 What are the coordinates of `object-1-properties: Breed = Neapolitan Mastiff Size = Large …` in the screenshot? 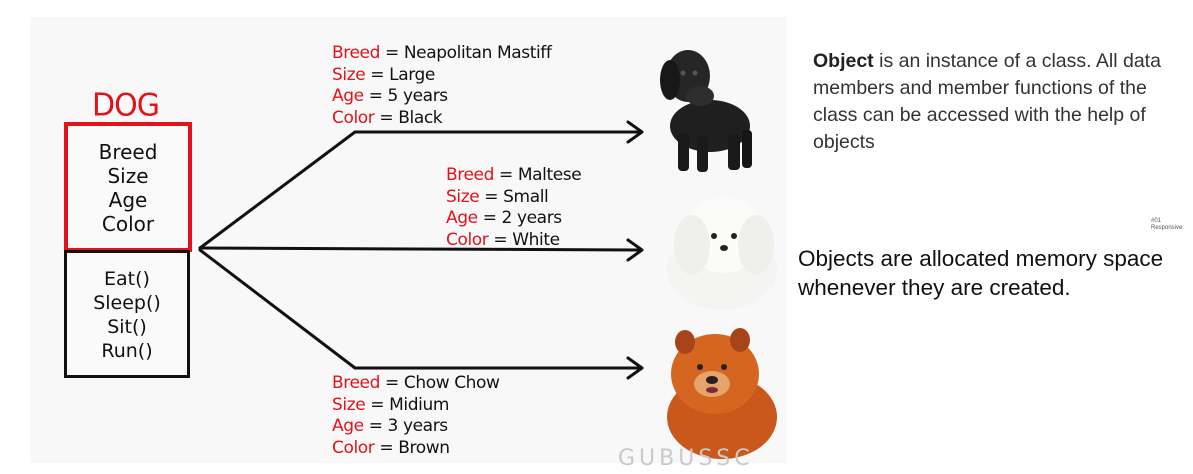 It's located at (442, 85).